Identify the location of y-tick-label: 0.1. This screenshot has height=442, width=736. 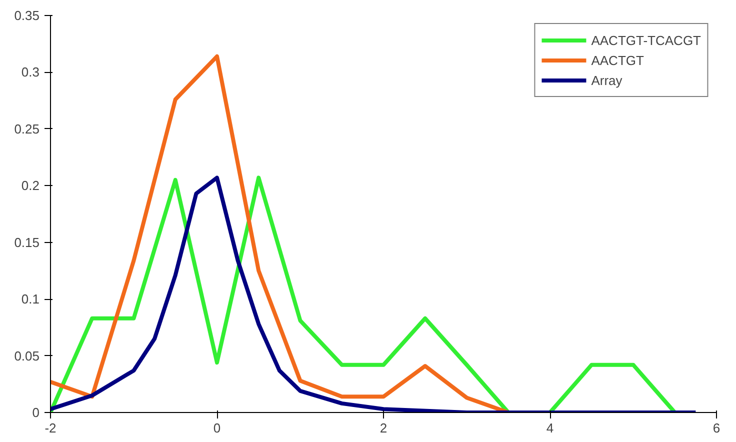
(30, 299).